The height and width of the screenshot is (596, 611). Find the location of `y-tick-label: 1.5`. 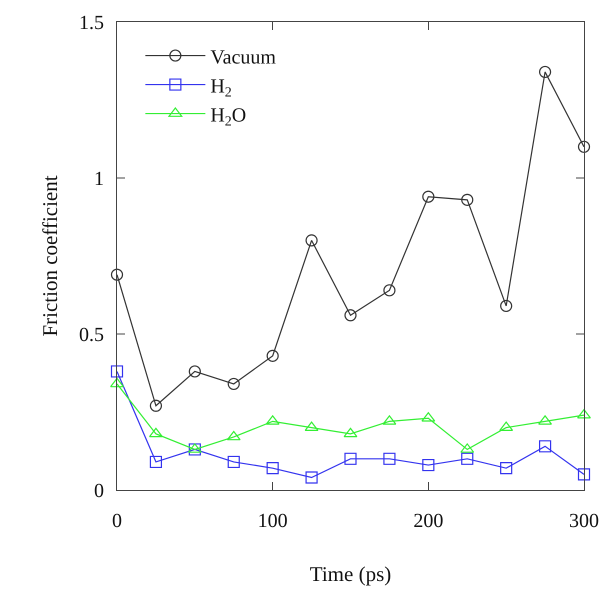

y-tick-label: 1.5 is located at coordinates (91, 23).